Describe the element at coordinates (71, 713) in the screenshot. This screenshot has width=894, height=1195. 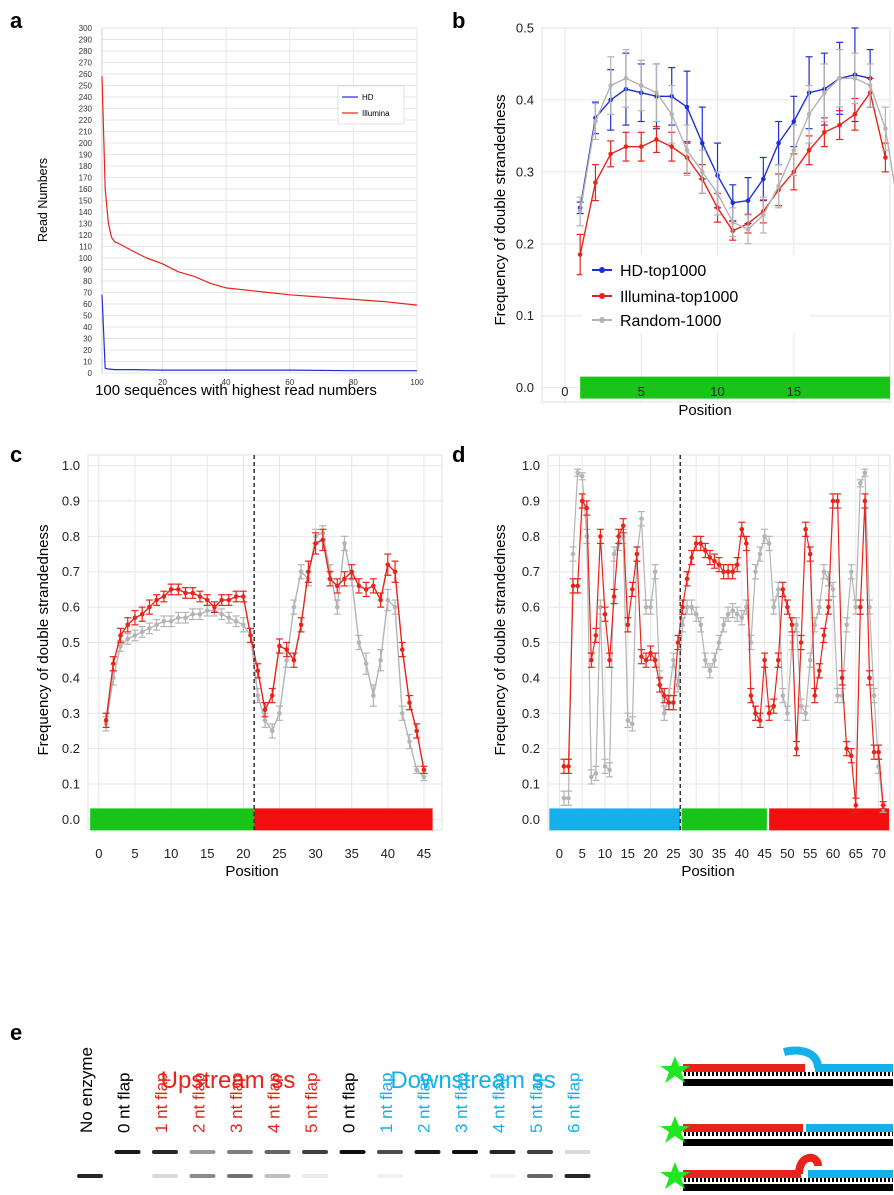
I see `y-tick-label: 0.3` at that location.